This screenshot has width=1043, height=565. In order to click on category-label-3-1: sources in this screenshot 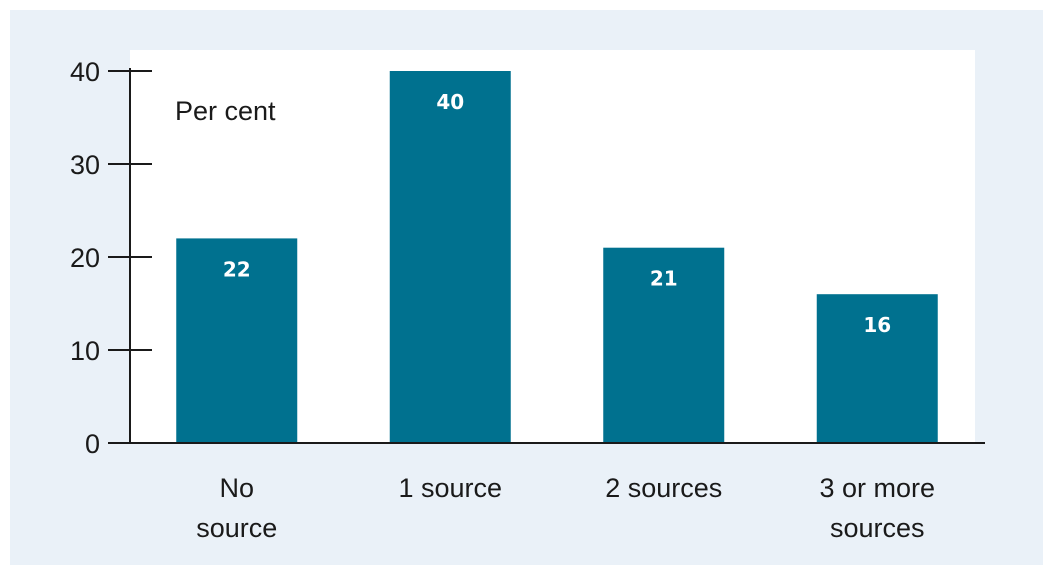, I will do `click(877, 528)`.